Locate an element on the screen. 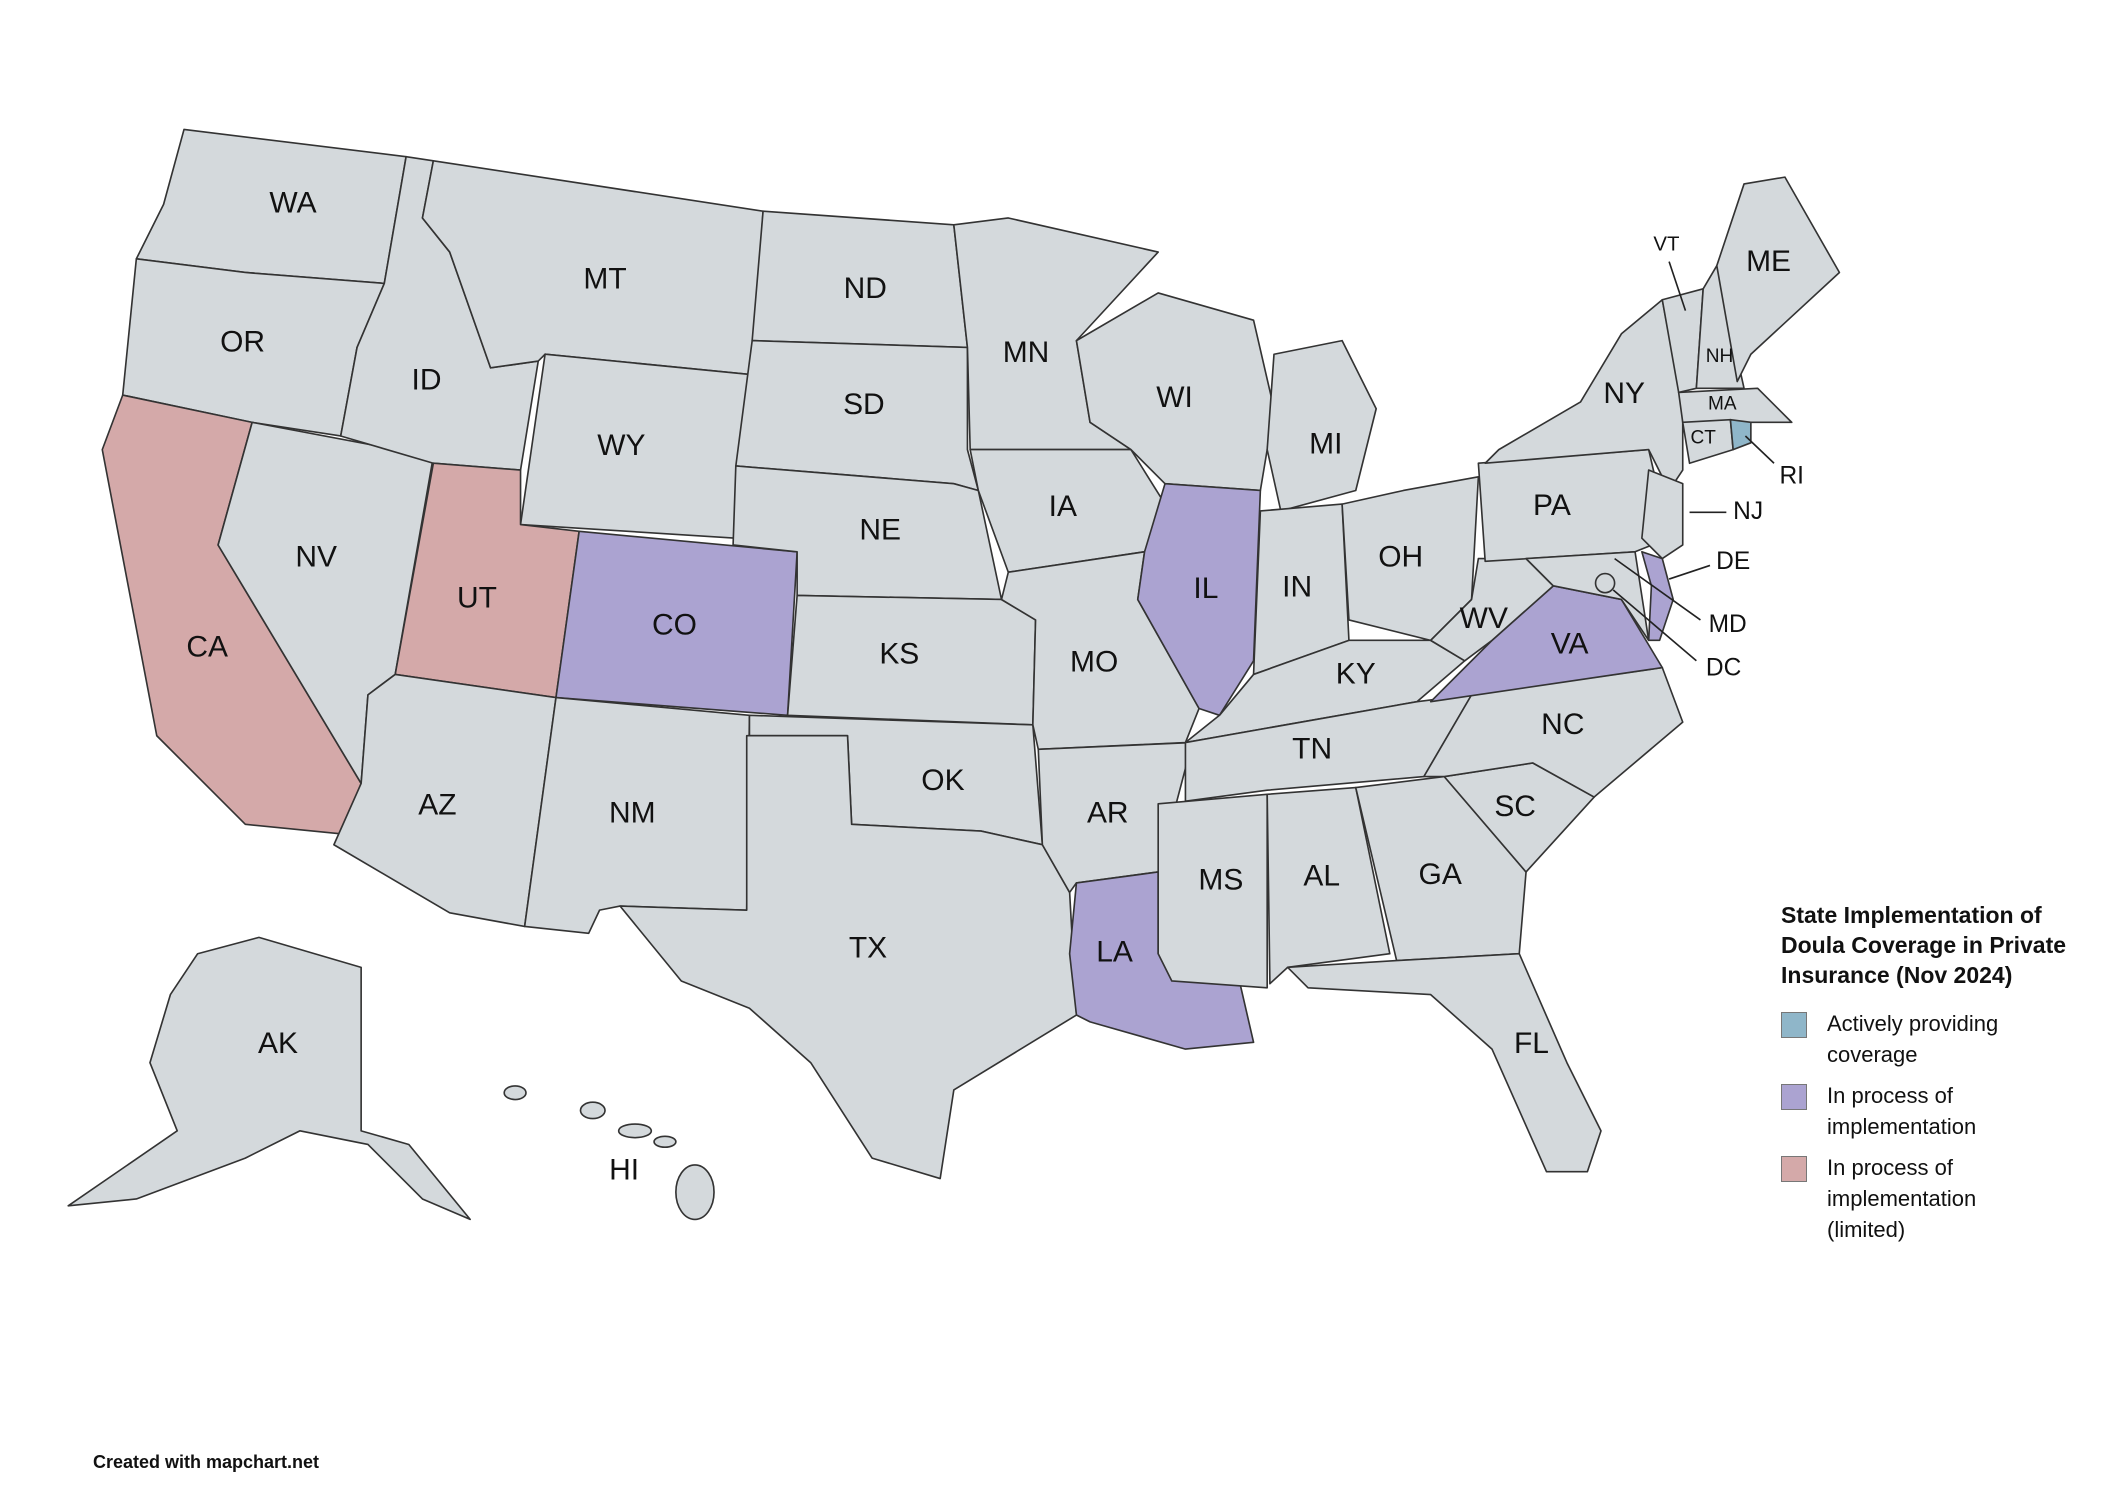  state-label: IA is located at coordinates (1063, 506).